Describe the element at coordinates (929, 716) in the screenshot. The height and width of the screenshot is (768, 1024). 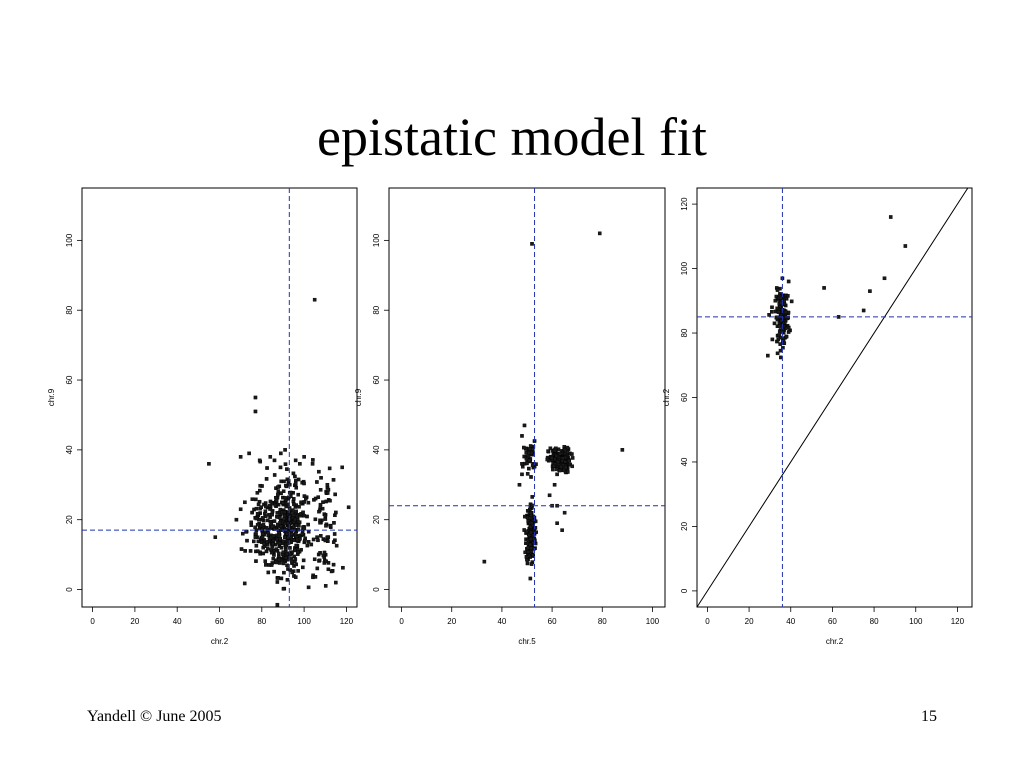
I see `page-number: 15` at that location.